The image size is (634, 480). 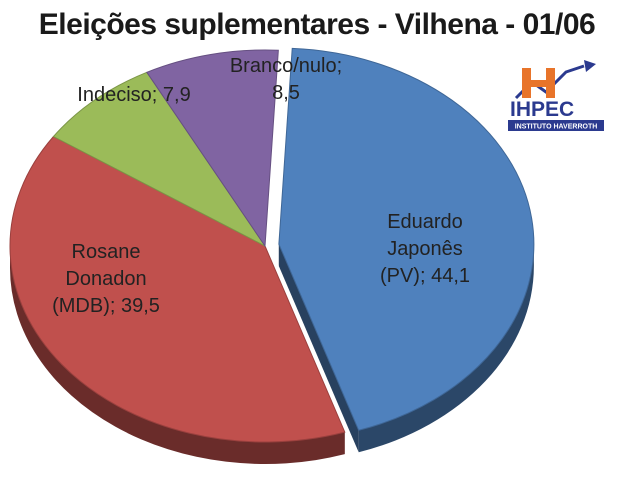 I want to click on pie-label-line: Branco/nulo;, so click(x=286, y=66).